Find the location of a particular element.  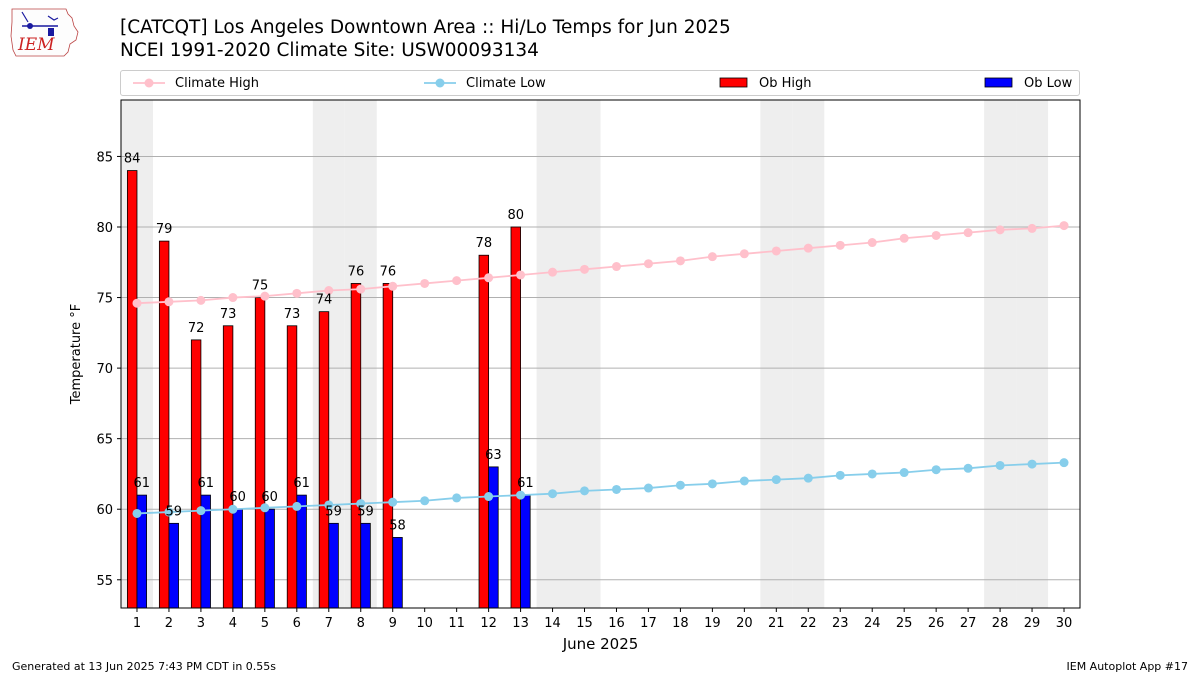

legend-climate-high-swatch is located at coordinates (149, 83).